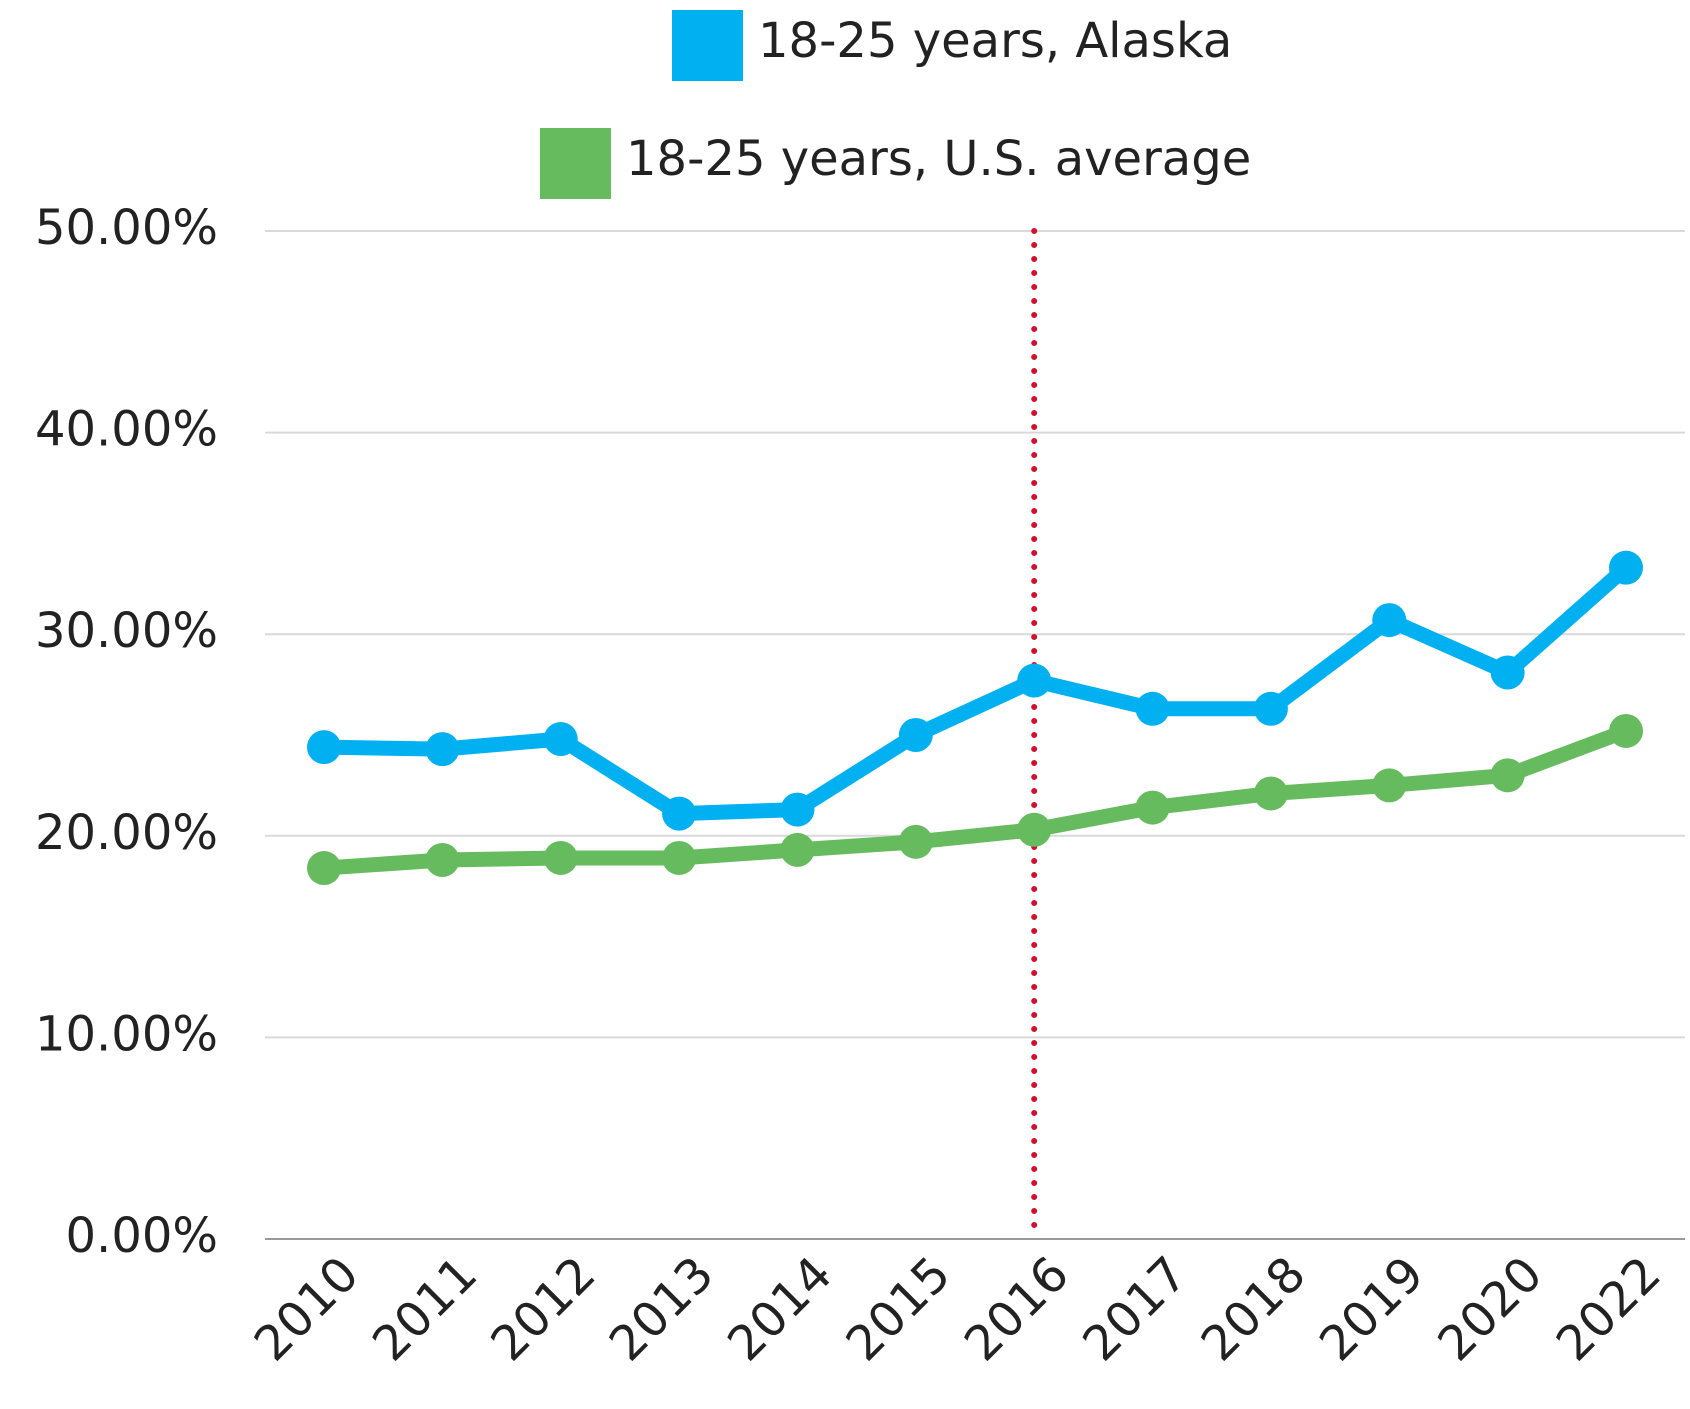 The image size is (1690, 1409). I want to click on y-tick-label: 50.00%, so click(126, 228).